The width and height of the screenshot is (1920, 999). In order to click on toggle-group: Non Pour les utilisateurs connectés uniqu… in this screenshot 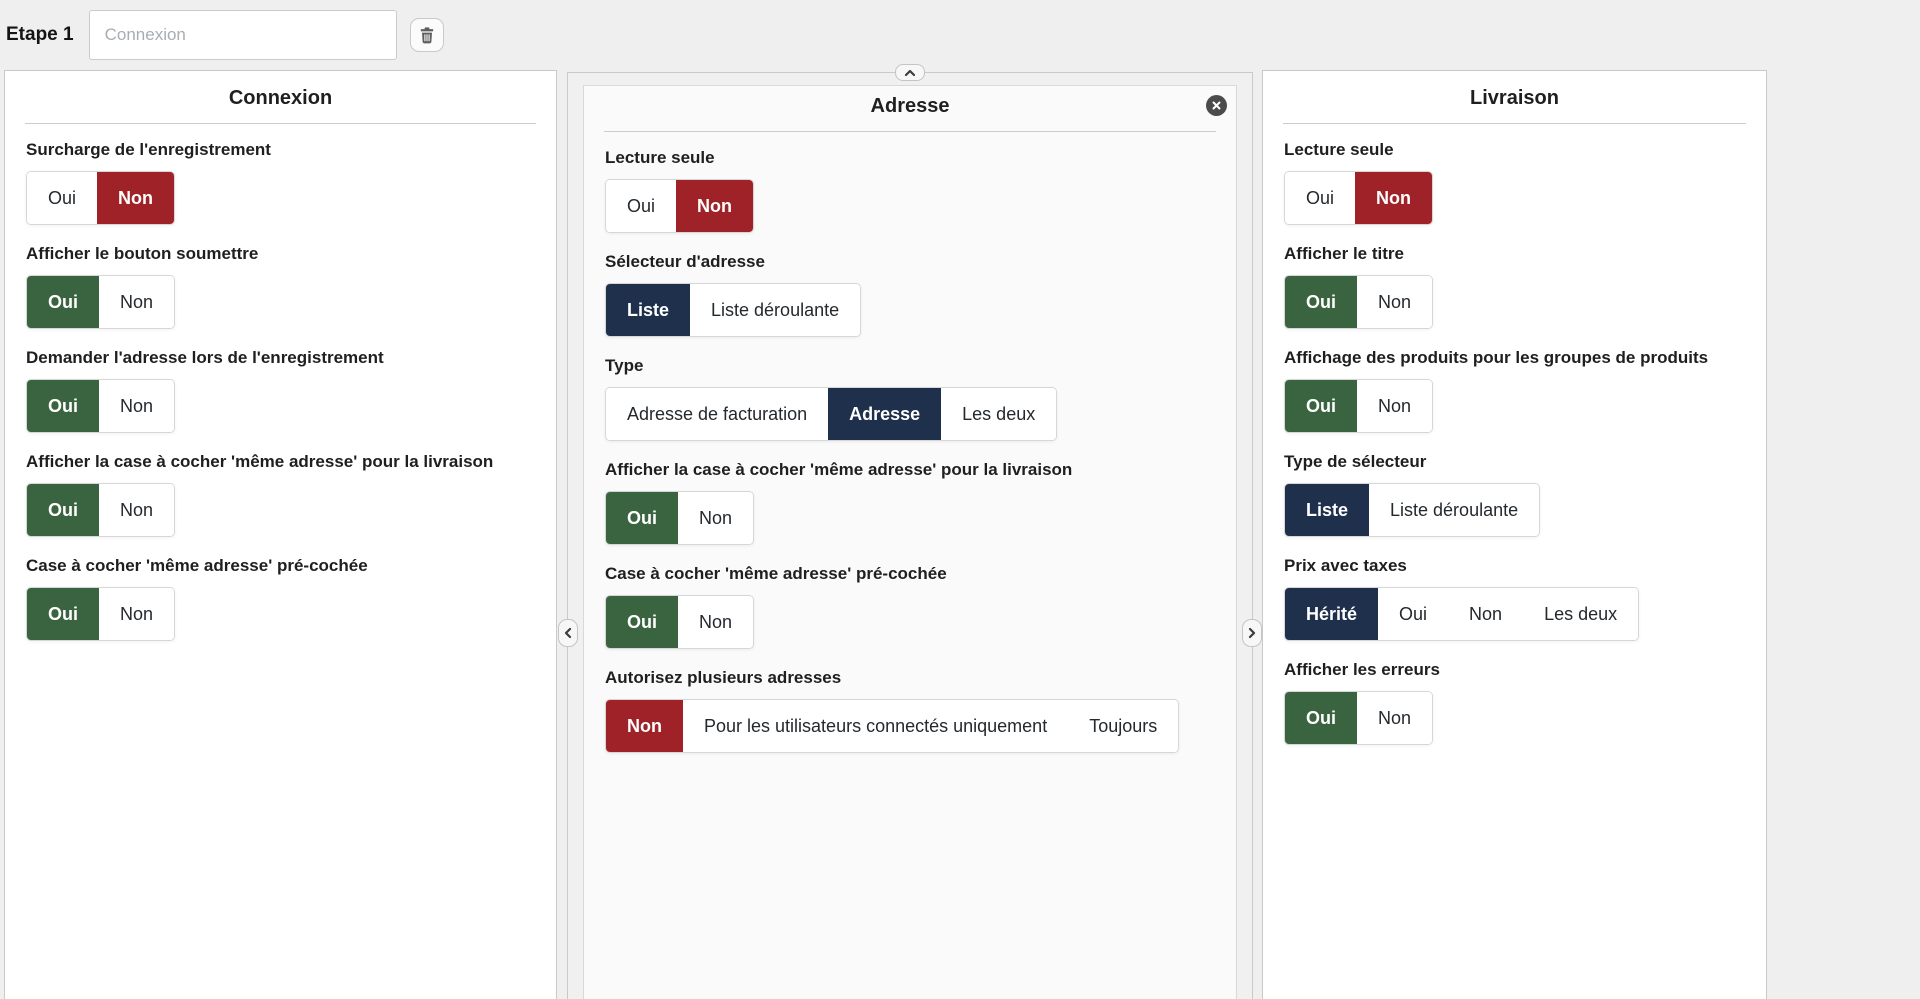, I will do `click(892, 726)`.